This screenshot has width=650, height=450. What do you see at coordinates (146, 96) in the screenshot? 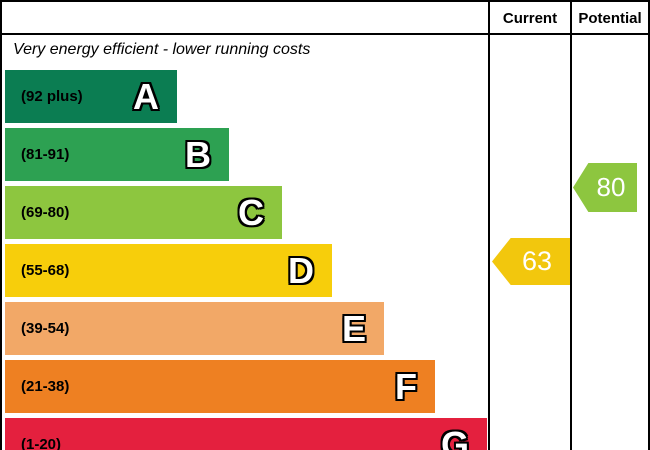
I see `band-letter: A` at bounding box center [146, 96].